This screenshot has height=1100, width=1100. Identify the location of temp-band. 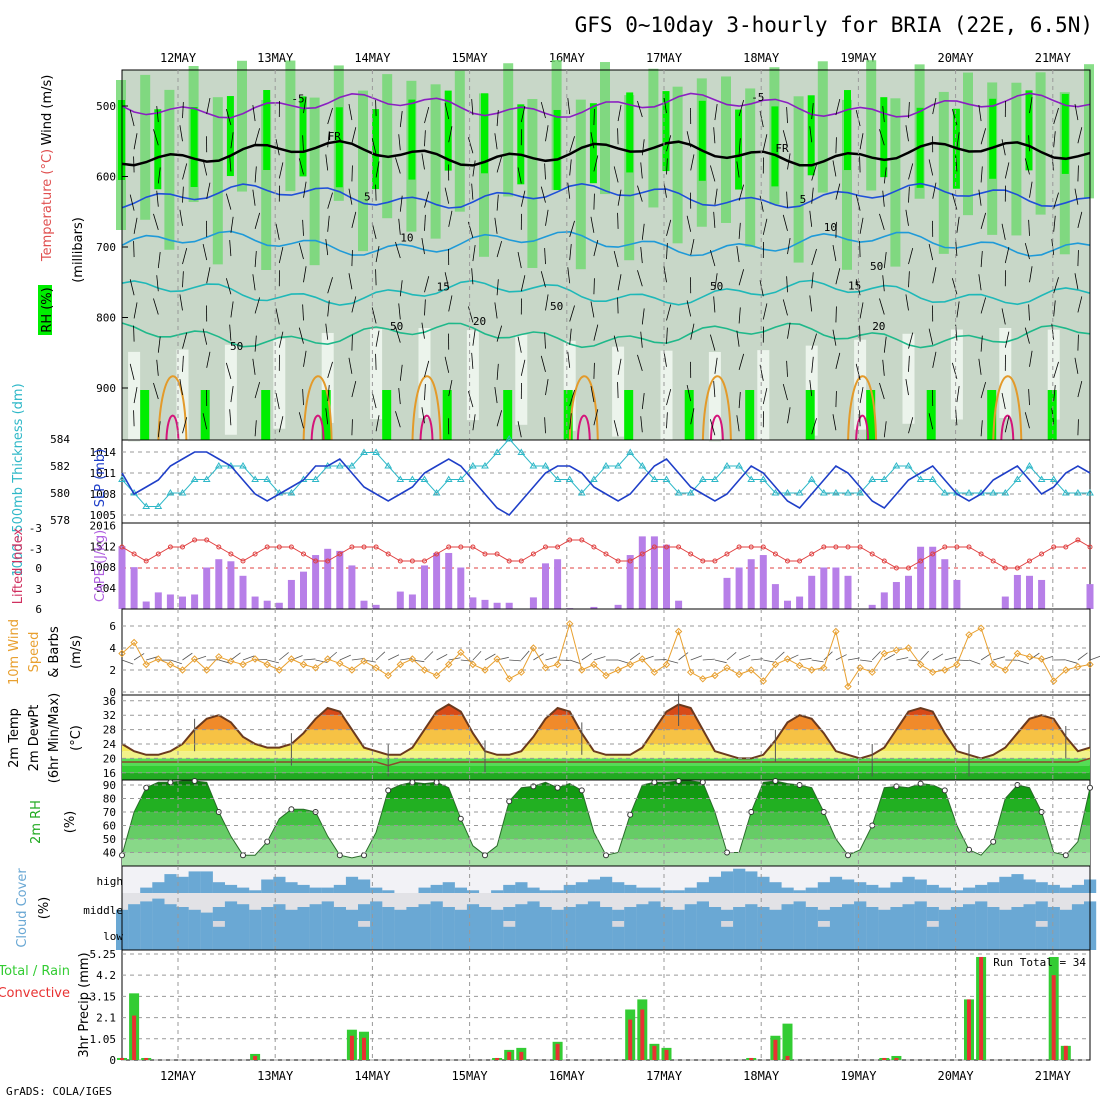
(606, 776).